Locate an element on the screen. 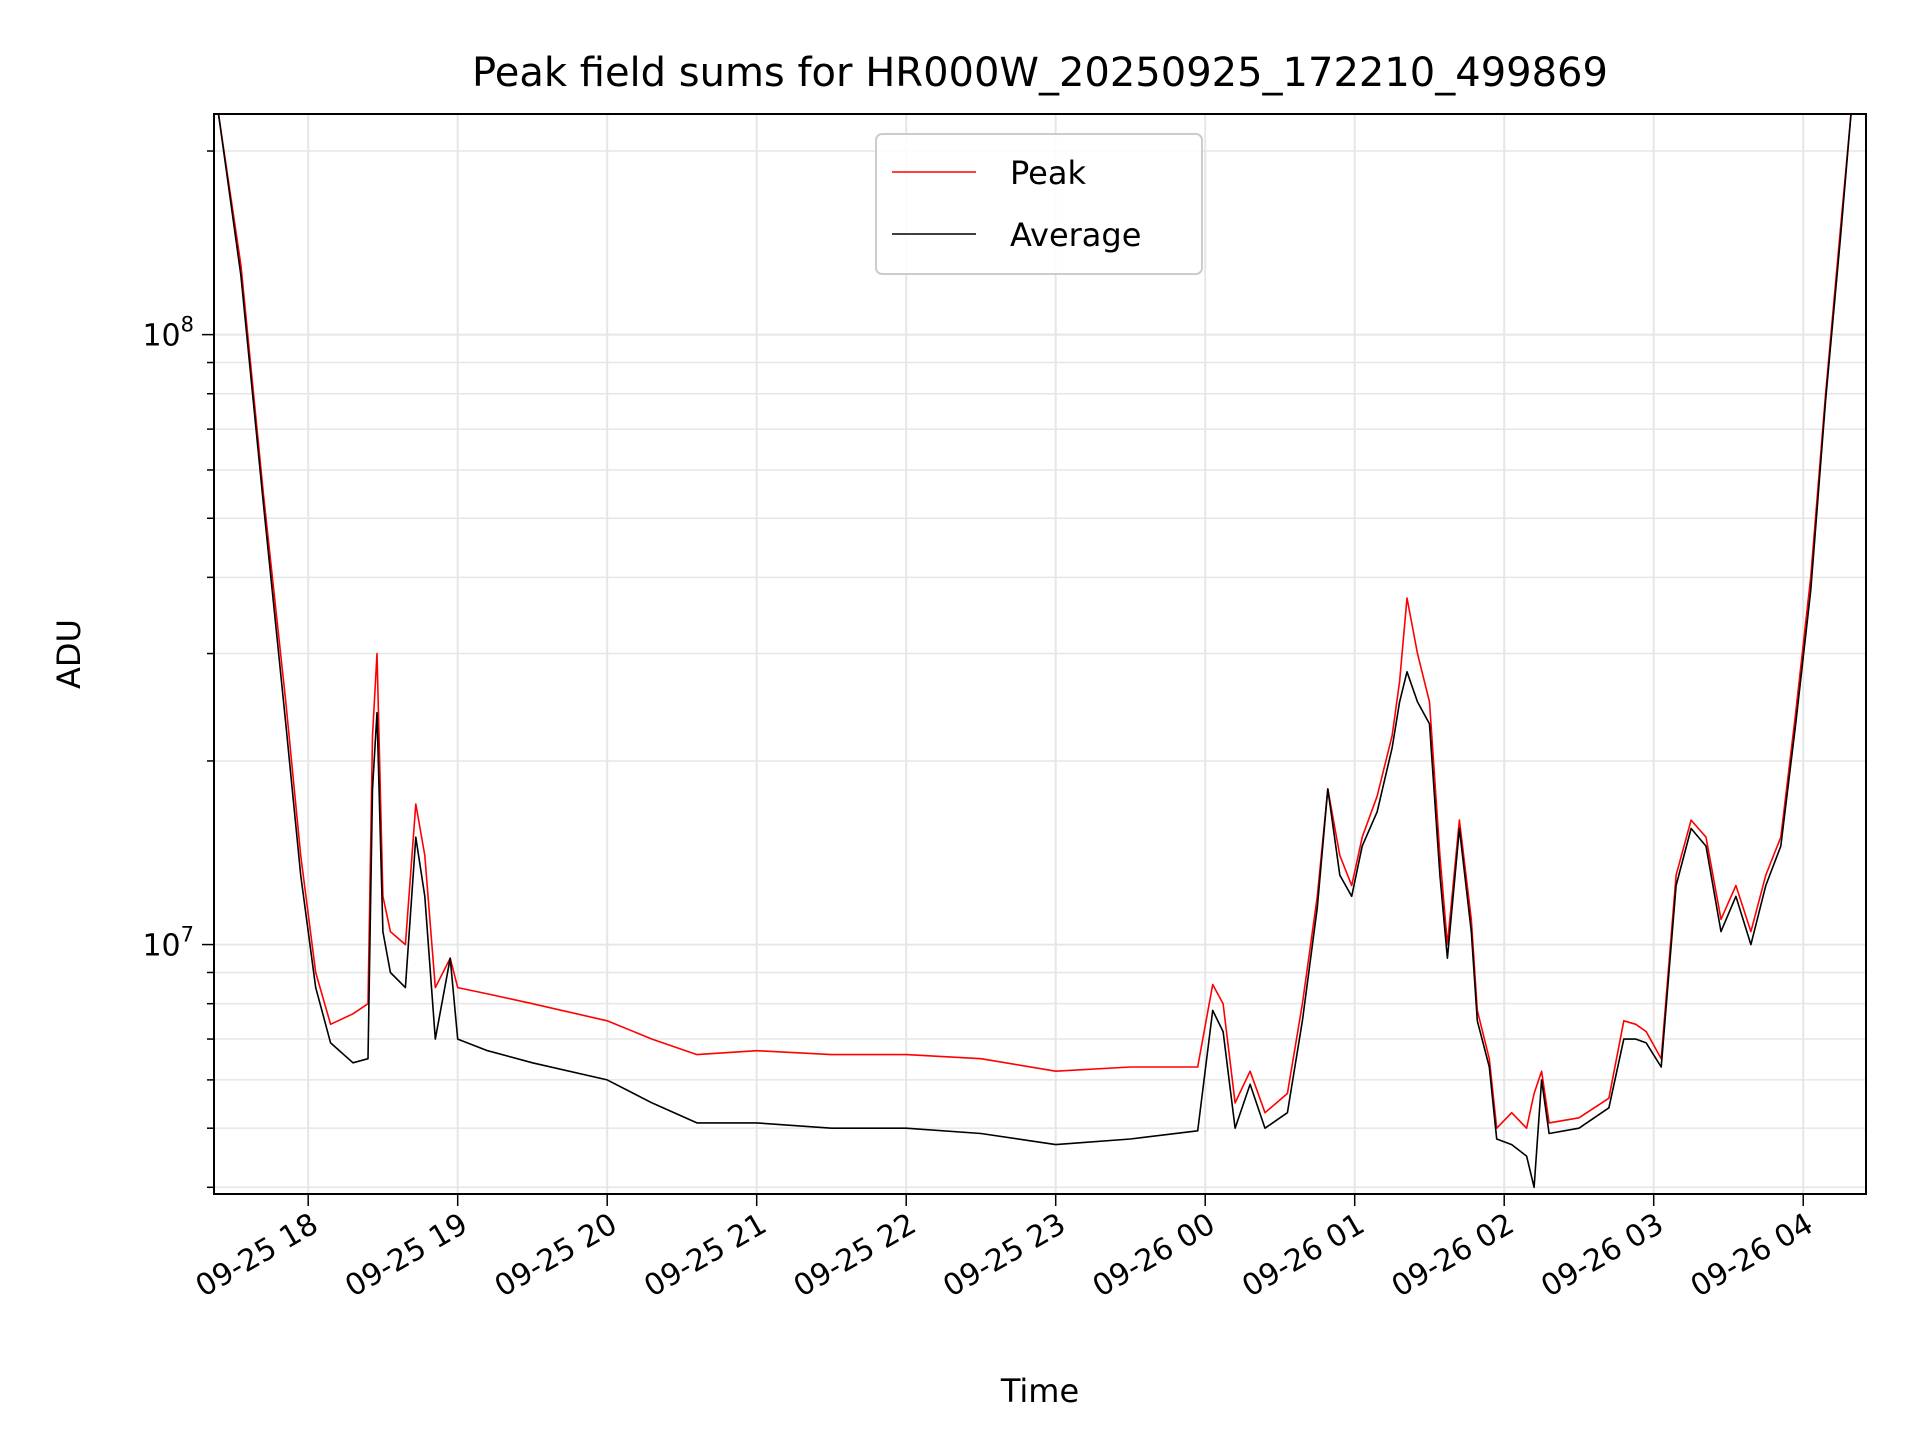 This screenshot has width=1920, height=1440. legend-box is located at coordinates (1039, 204).